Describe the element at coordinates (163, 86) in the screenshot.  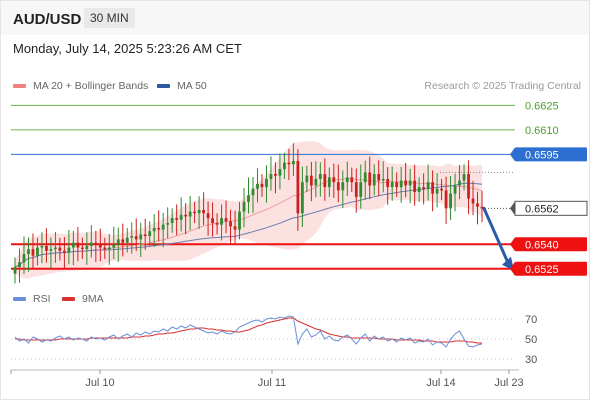
I see `legend-swatch-ma50` at that location.